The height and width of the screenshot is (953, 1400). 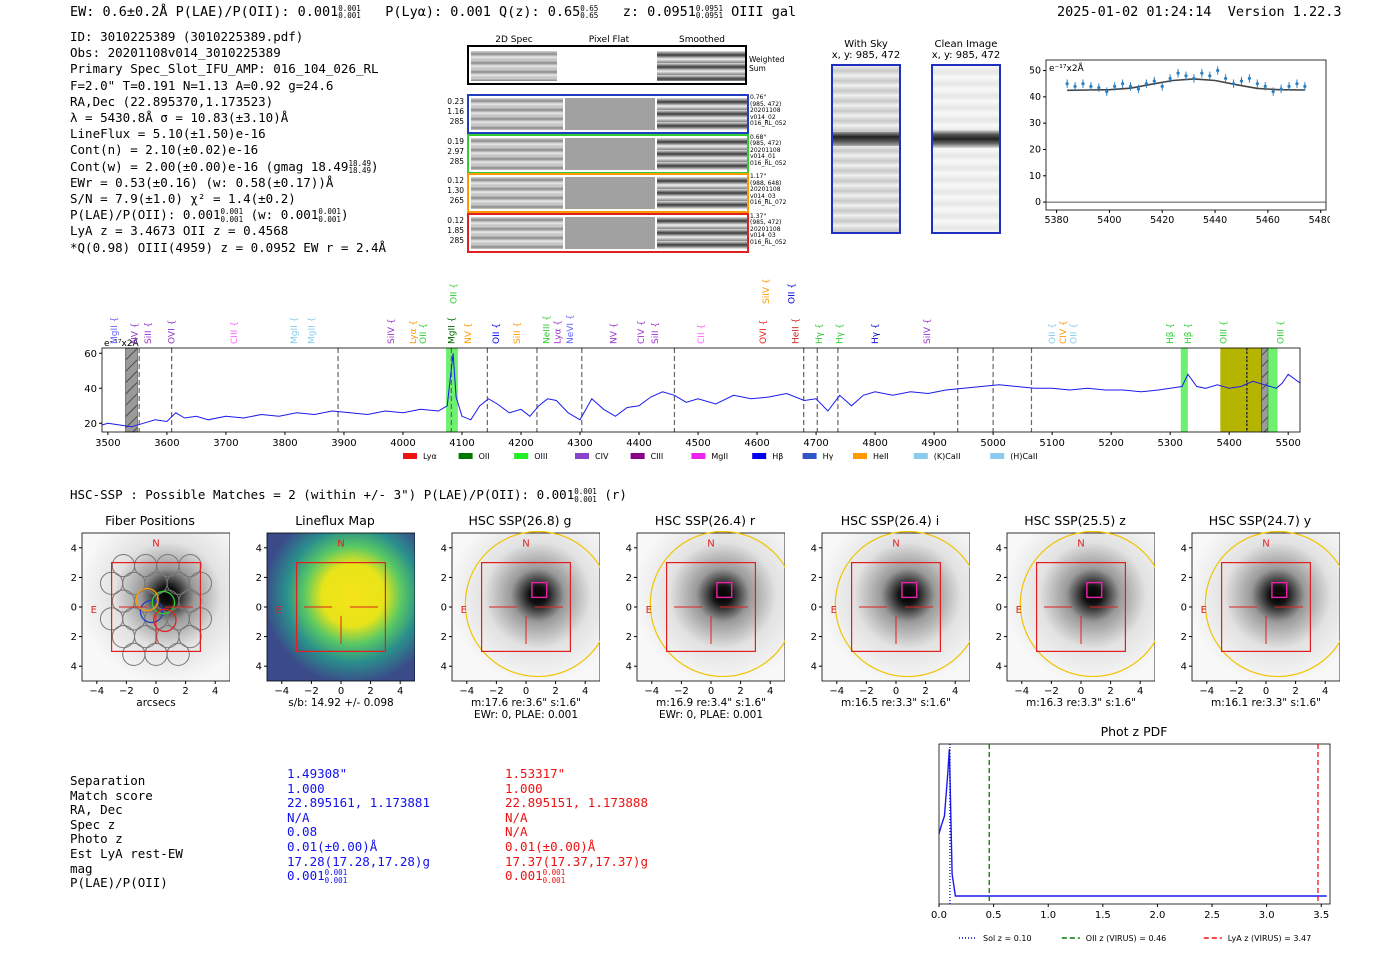 I want to click on photz-x-tick-label: 2.5, so click(x=1212, y=915).